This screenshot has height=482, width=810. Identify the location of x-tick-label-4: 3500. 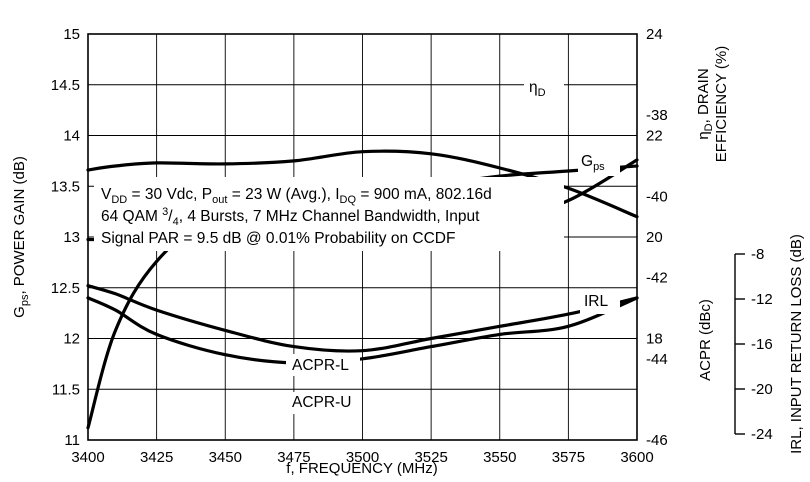
(362, 457).